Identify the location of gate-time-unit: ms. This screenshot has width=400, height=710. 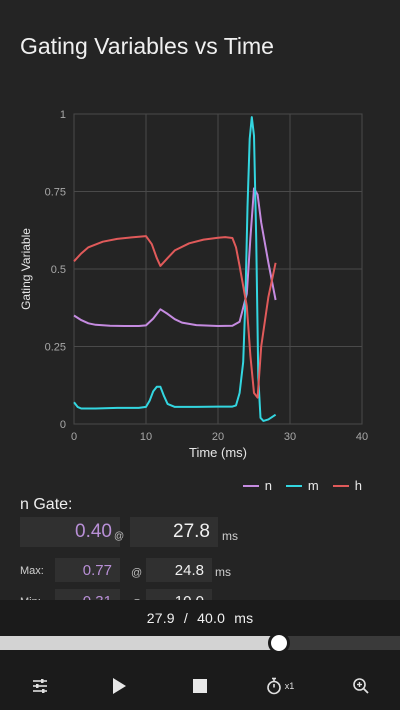
(230, 536).